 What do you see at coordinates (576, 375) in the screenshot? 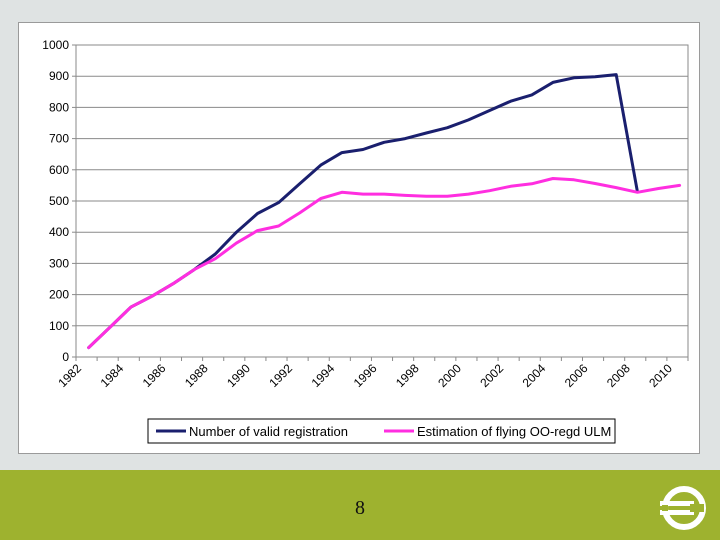
I see `x-tick-label: 2006` at bounding box center [576, 375].